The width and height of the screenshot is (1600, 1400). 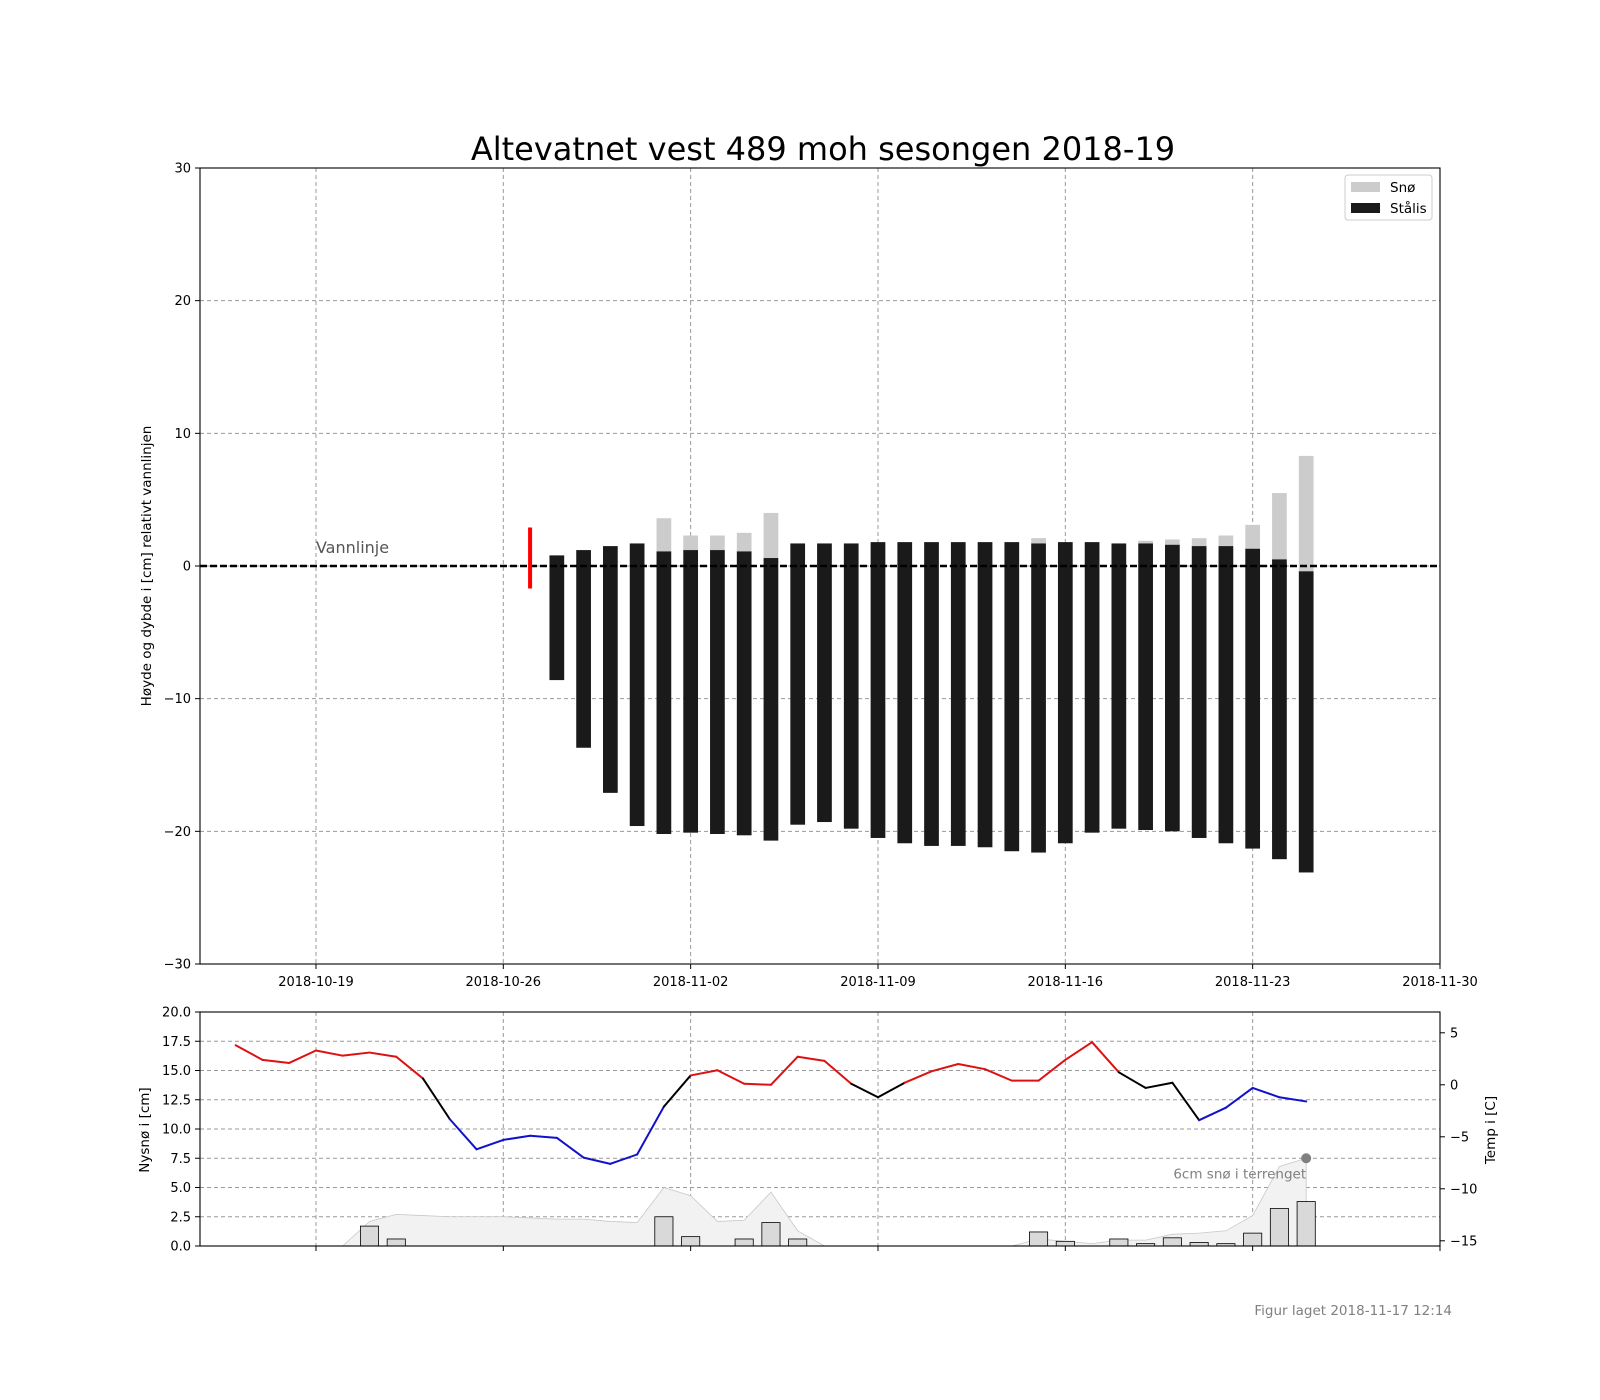 I want to click on top-xtick-label-6: 2018-11-30, so click(x=1440, y=982).